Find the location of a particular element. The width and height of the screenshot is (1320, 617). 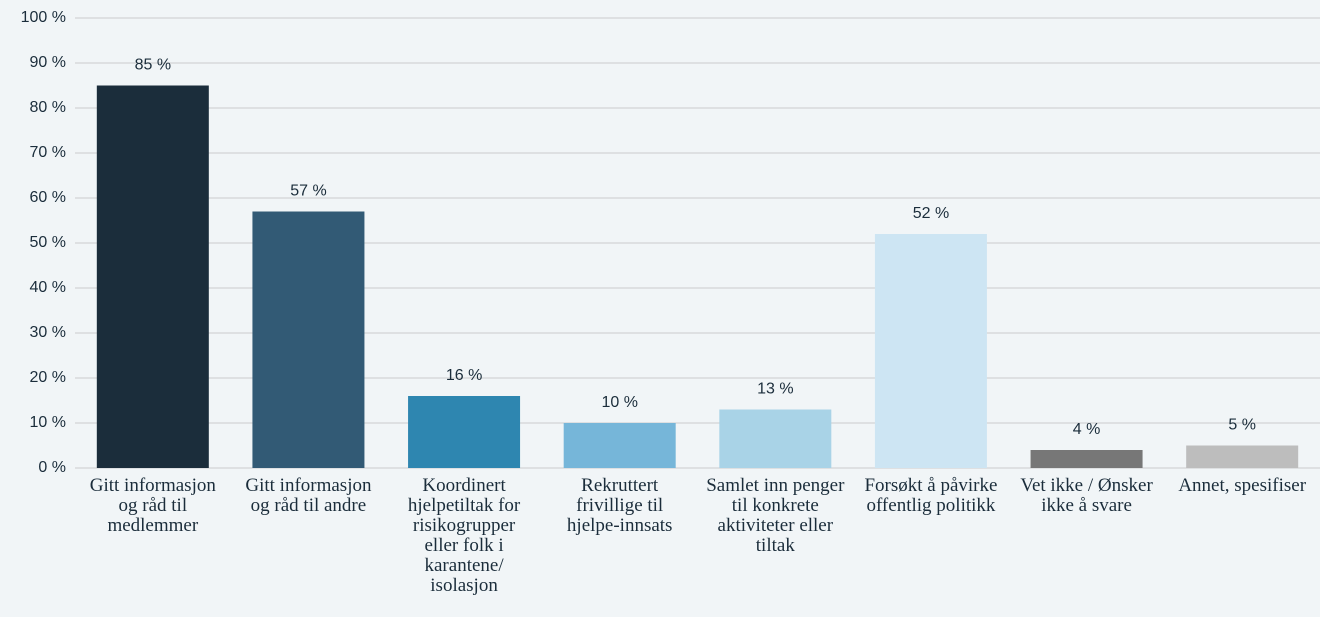

x-tick-label: Rekruttert frivillige til hjelpe-innsats is located at coordinates (619, 505).